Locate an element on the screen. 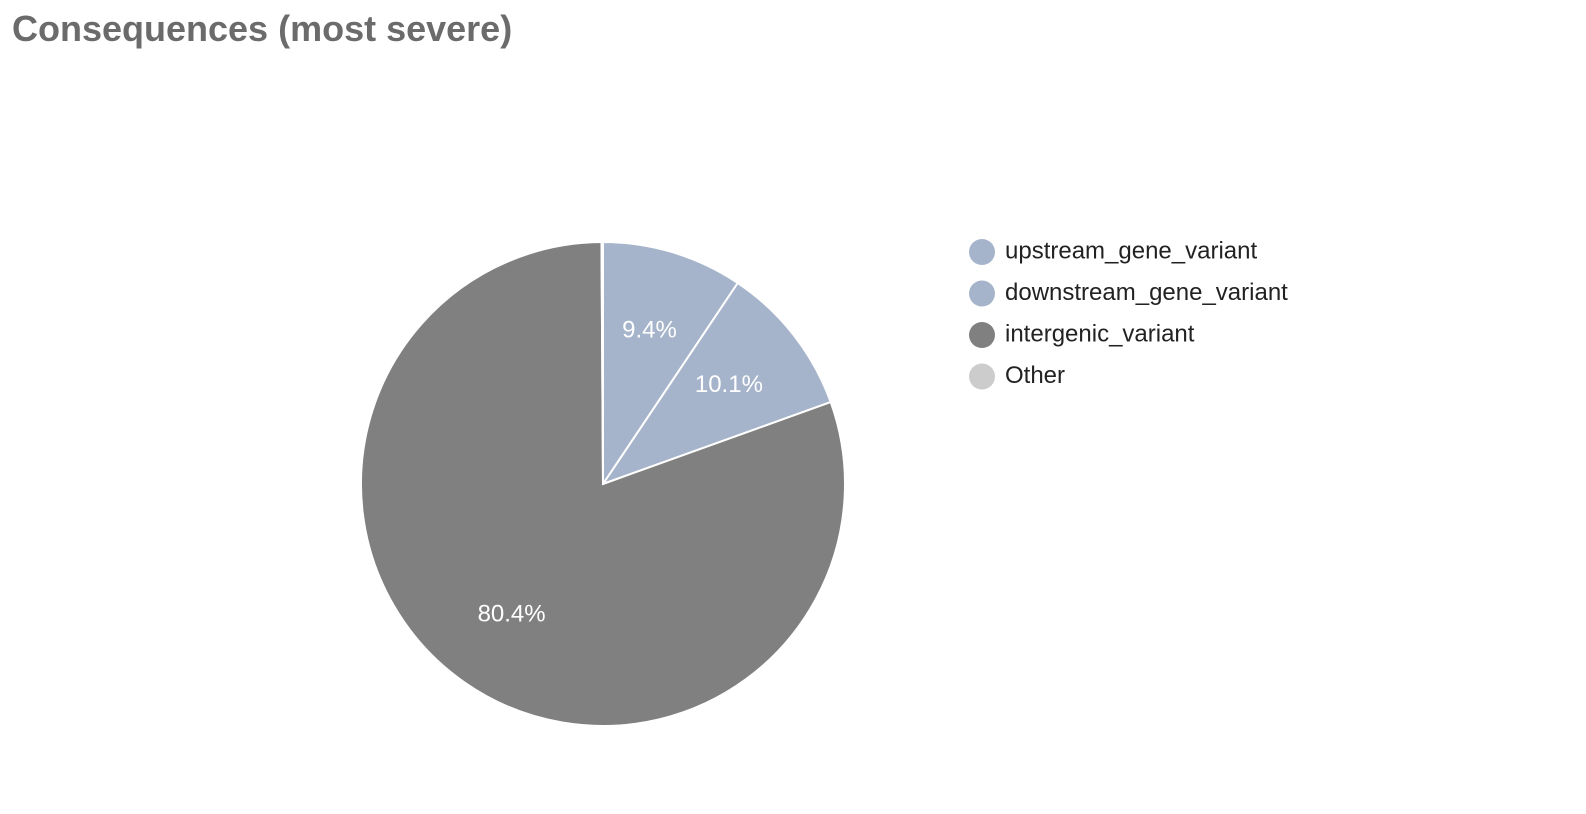  pie-slice-other is located at coordinates (602, 362).